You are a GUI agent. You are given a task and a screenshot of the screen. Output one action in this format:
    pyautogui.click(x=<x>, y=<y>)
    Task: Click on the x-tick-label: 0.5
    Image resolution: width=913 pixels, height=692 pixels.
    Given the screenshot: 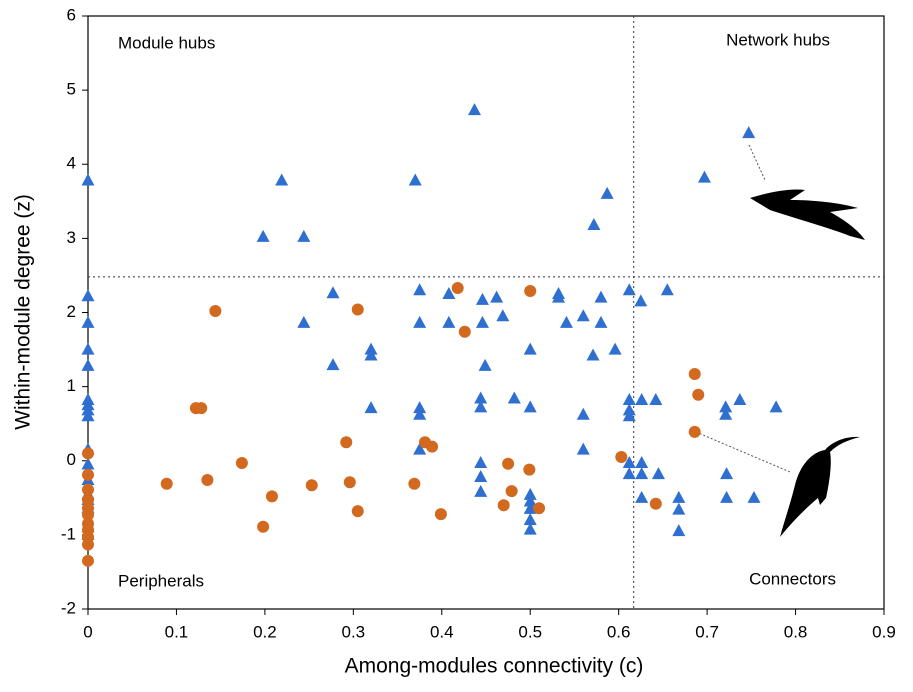 What is the action you would take?
    pyautogui.click(x=530, y=631)
    